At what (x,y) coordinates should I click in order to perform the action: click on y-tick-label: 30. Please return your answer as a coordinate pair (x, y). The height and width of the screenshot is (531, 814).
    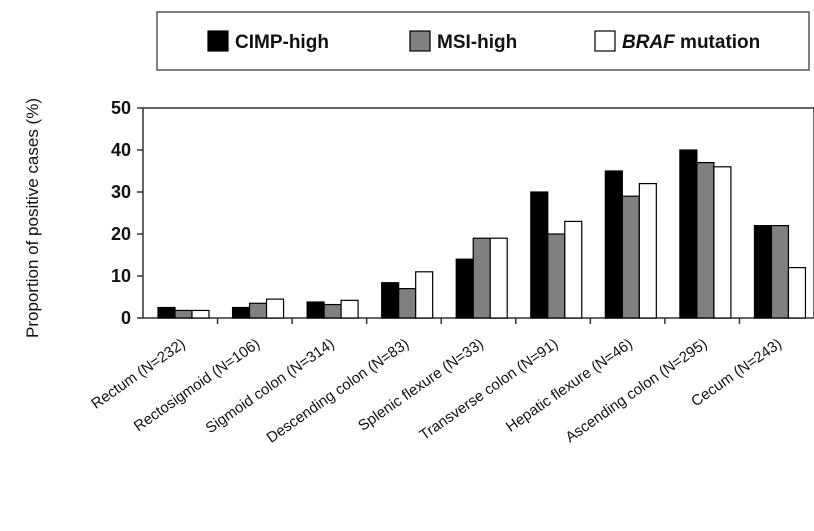
    Looking at the image, I should click on (121, 192).